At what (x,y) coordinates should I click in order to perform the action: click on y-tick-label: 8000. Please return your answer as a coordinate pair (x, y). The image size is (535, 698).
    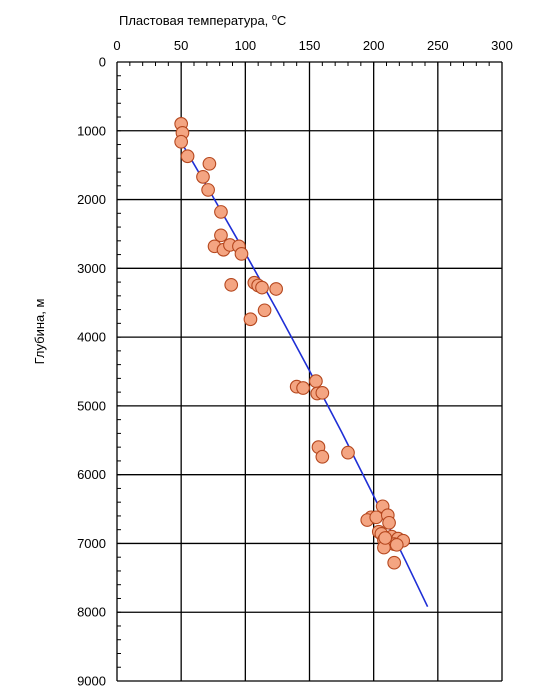
    Looking at the image, I should click on (91, 612).